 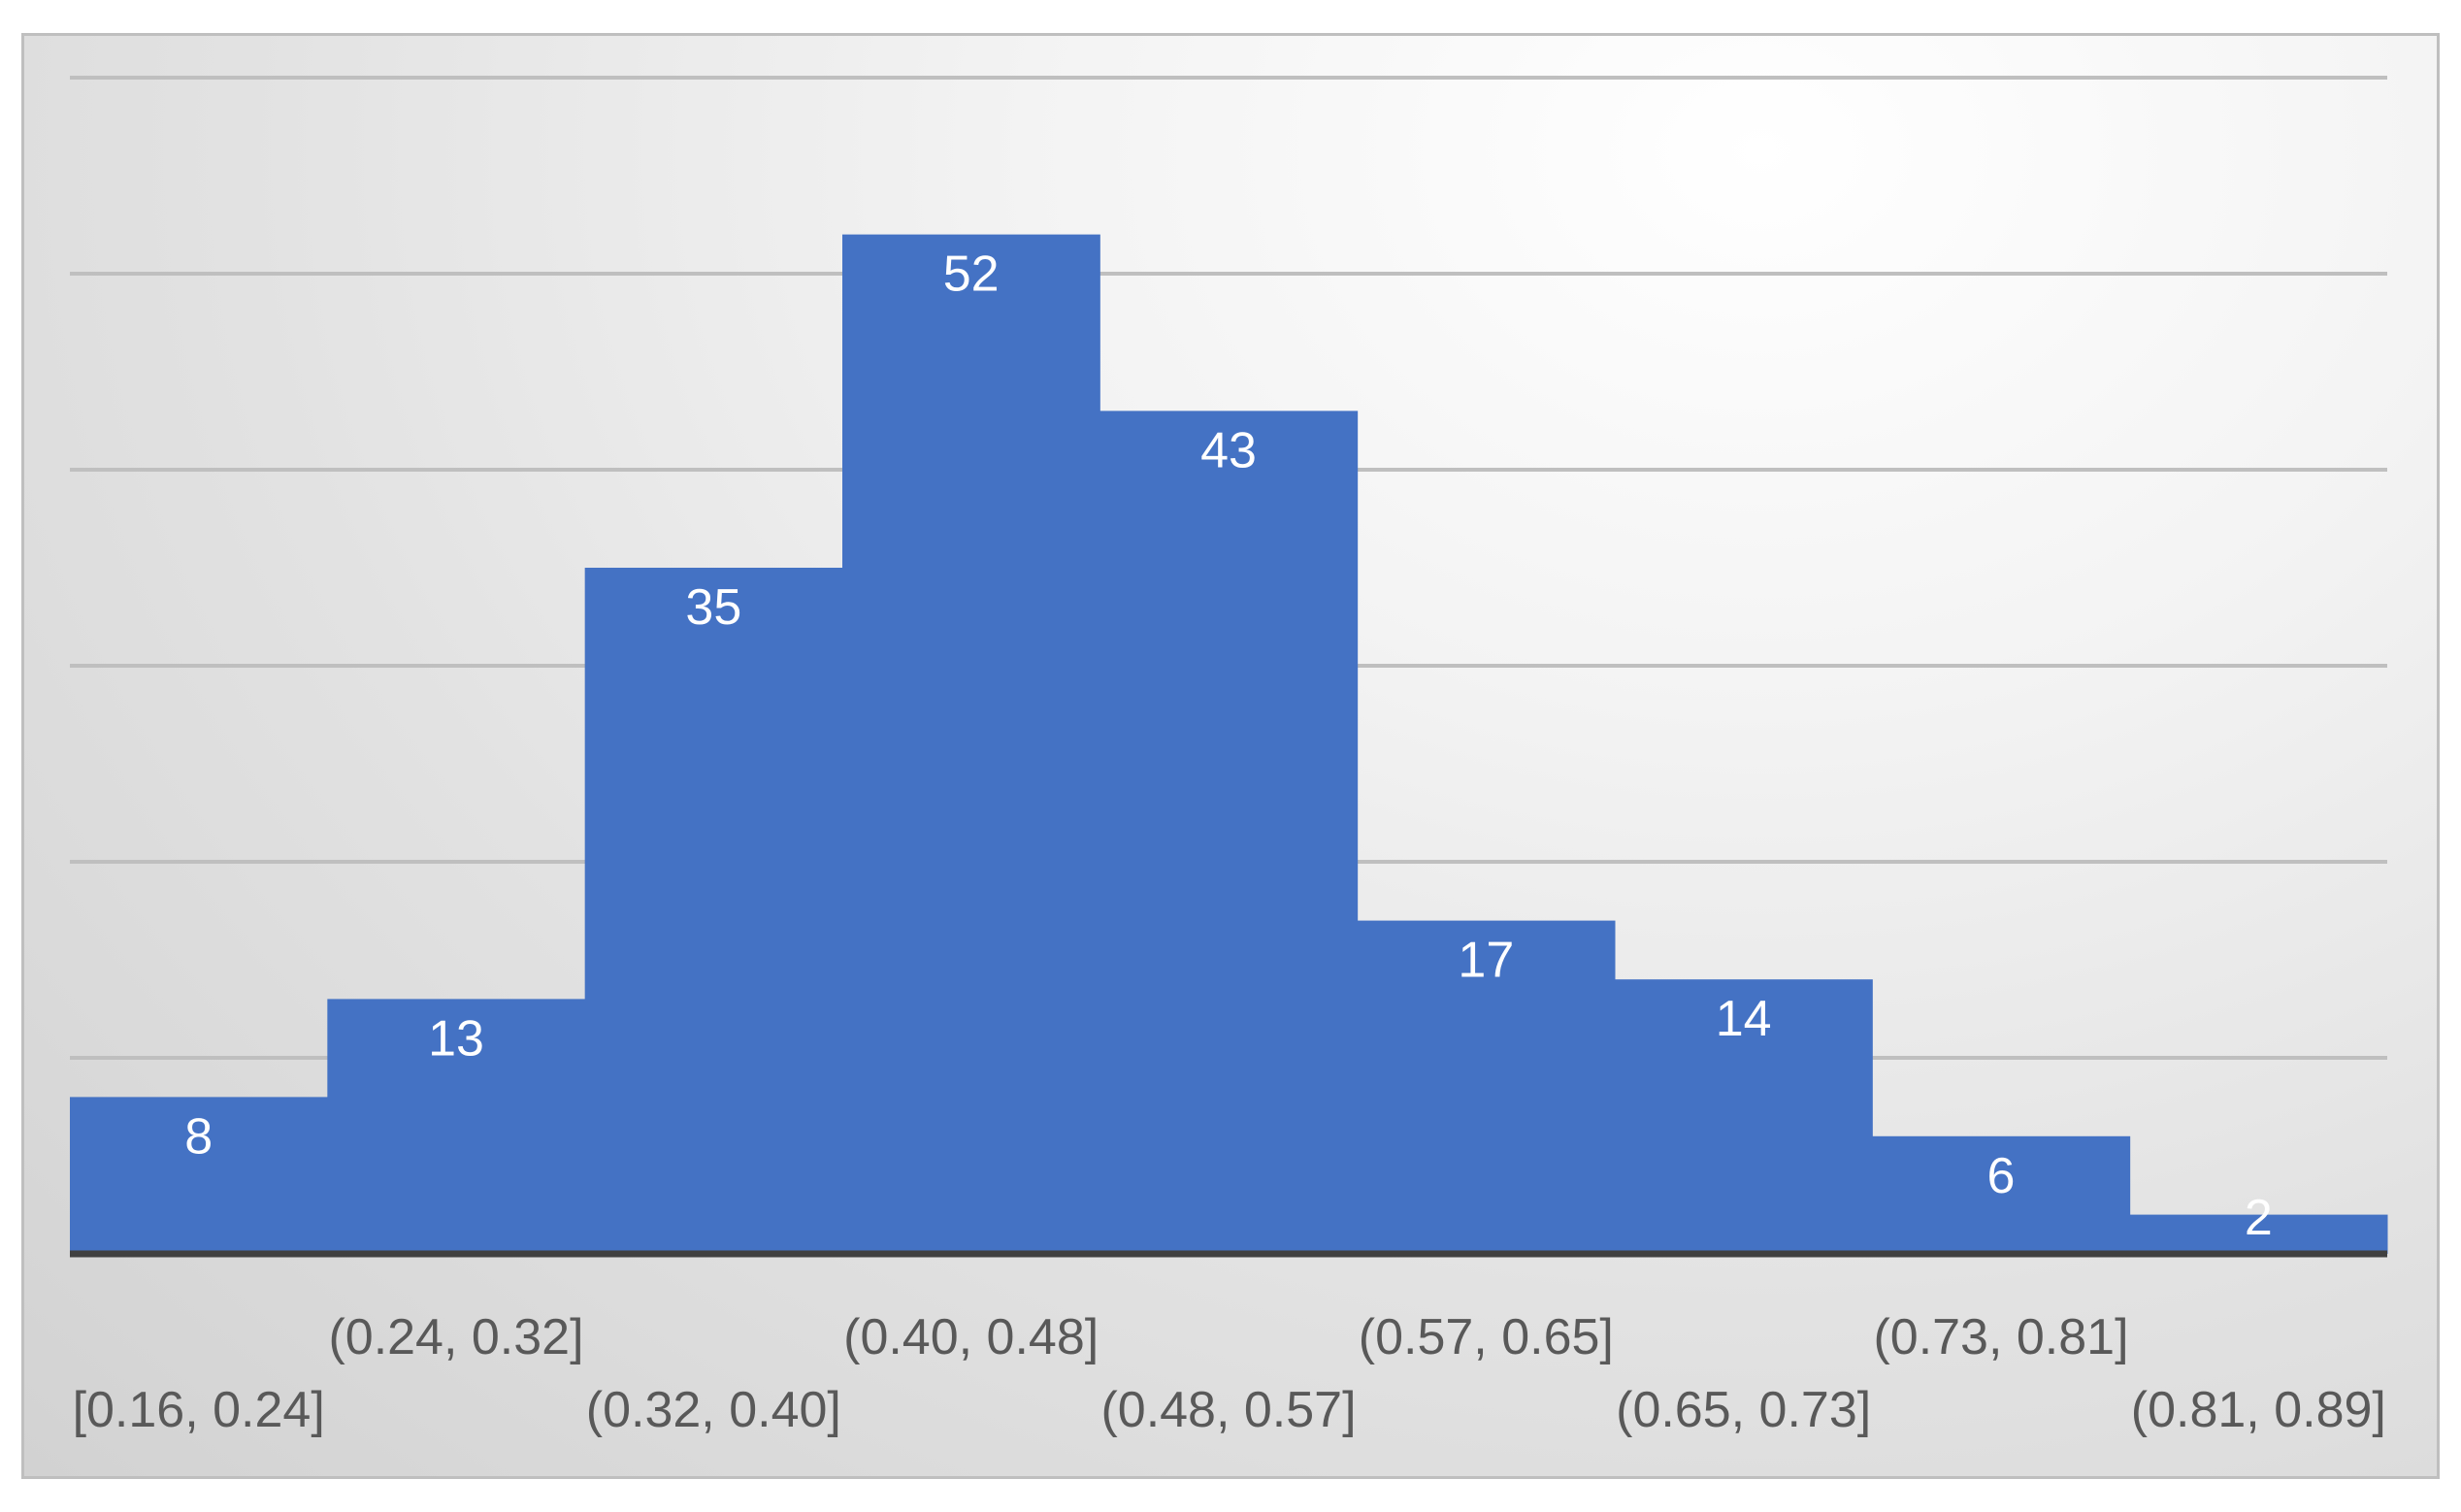 I want to click on bar-value-label: 6, so click(x=2001, y=1176).